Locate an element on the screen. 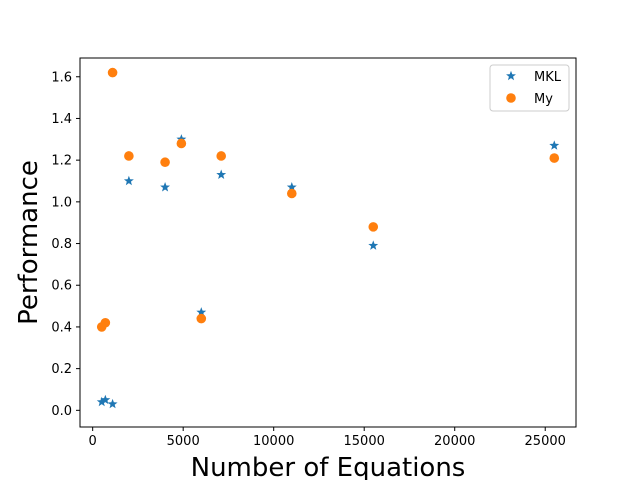 Image resolution: width=640 pixels, height=480 pixels. legend-mkl-star-icon is located at coordinates (511, 75).